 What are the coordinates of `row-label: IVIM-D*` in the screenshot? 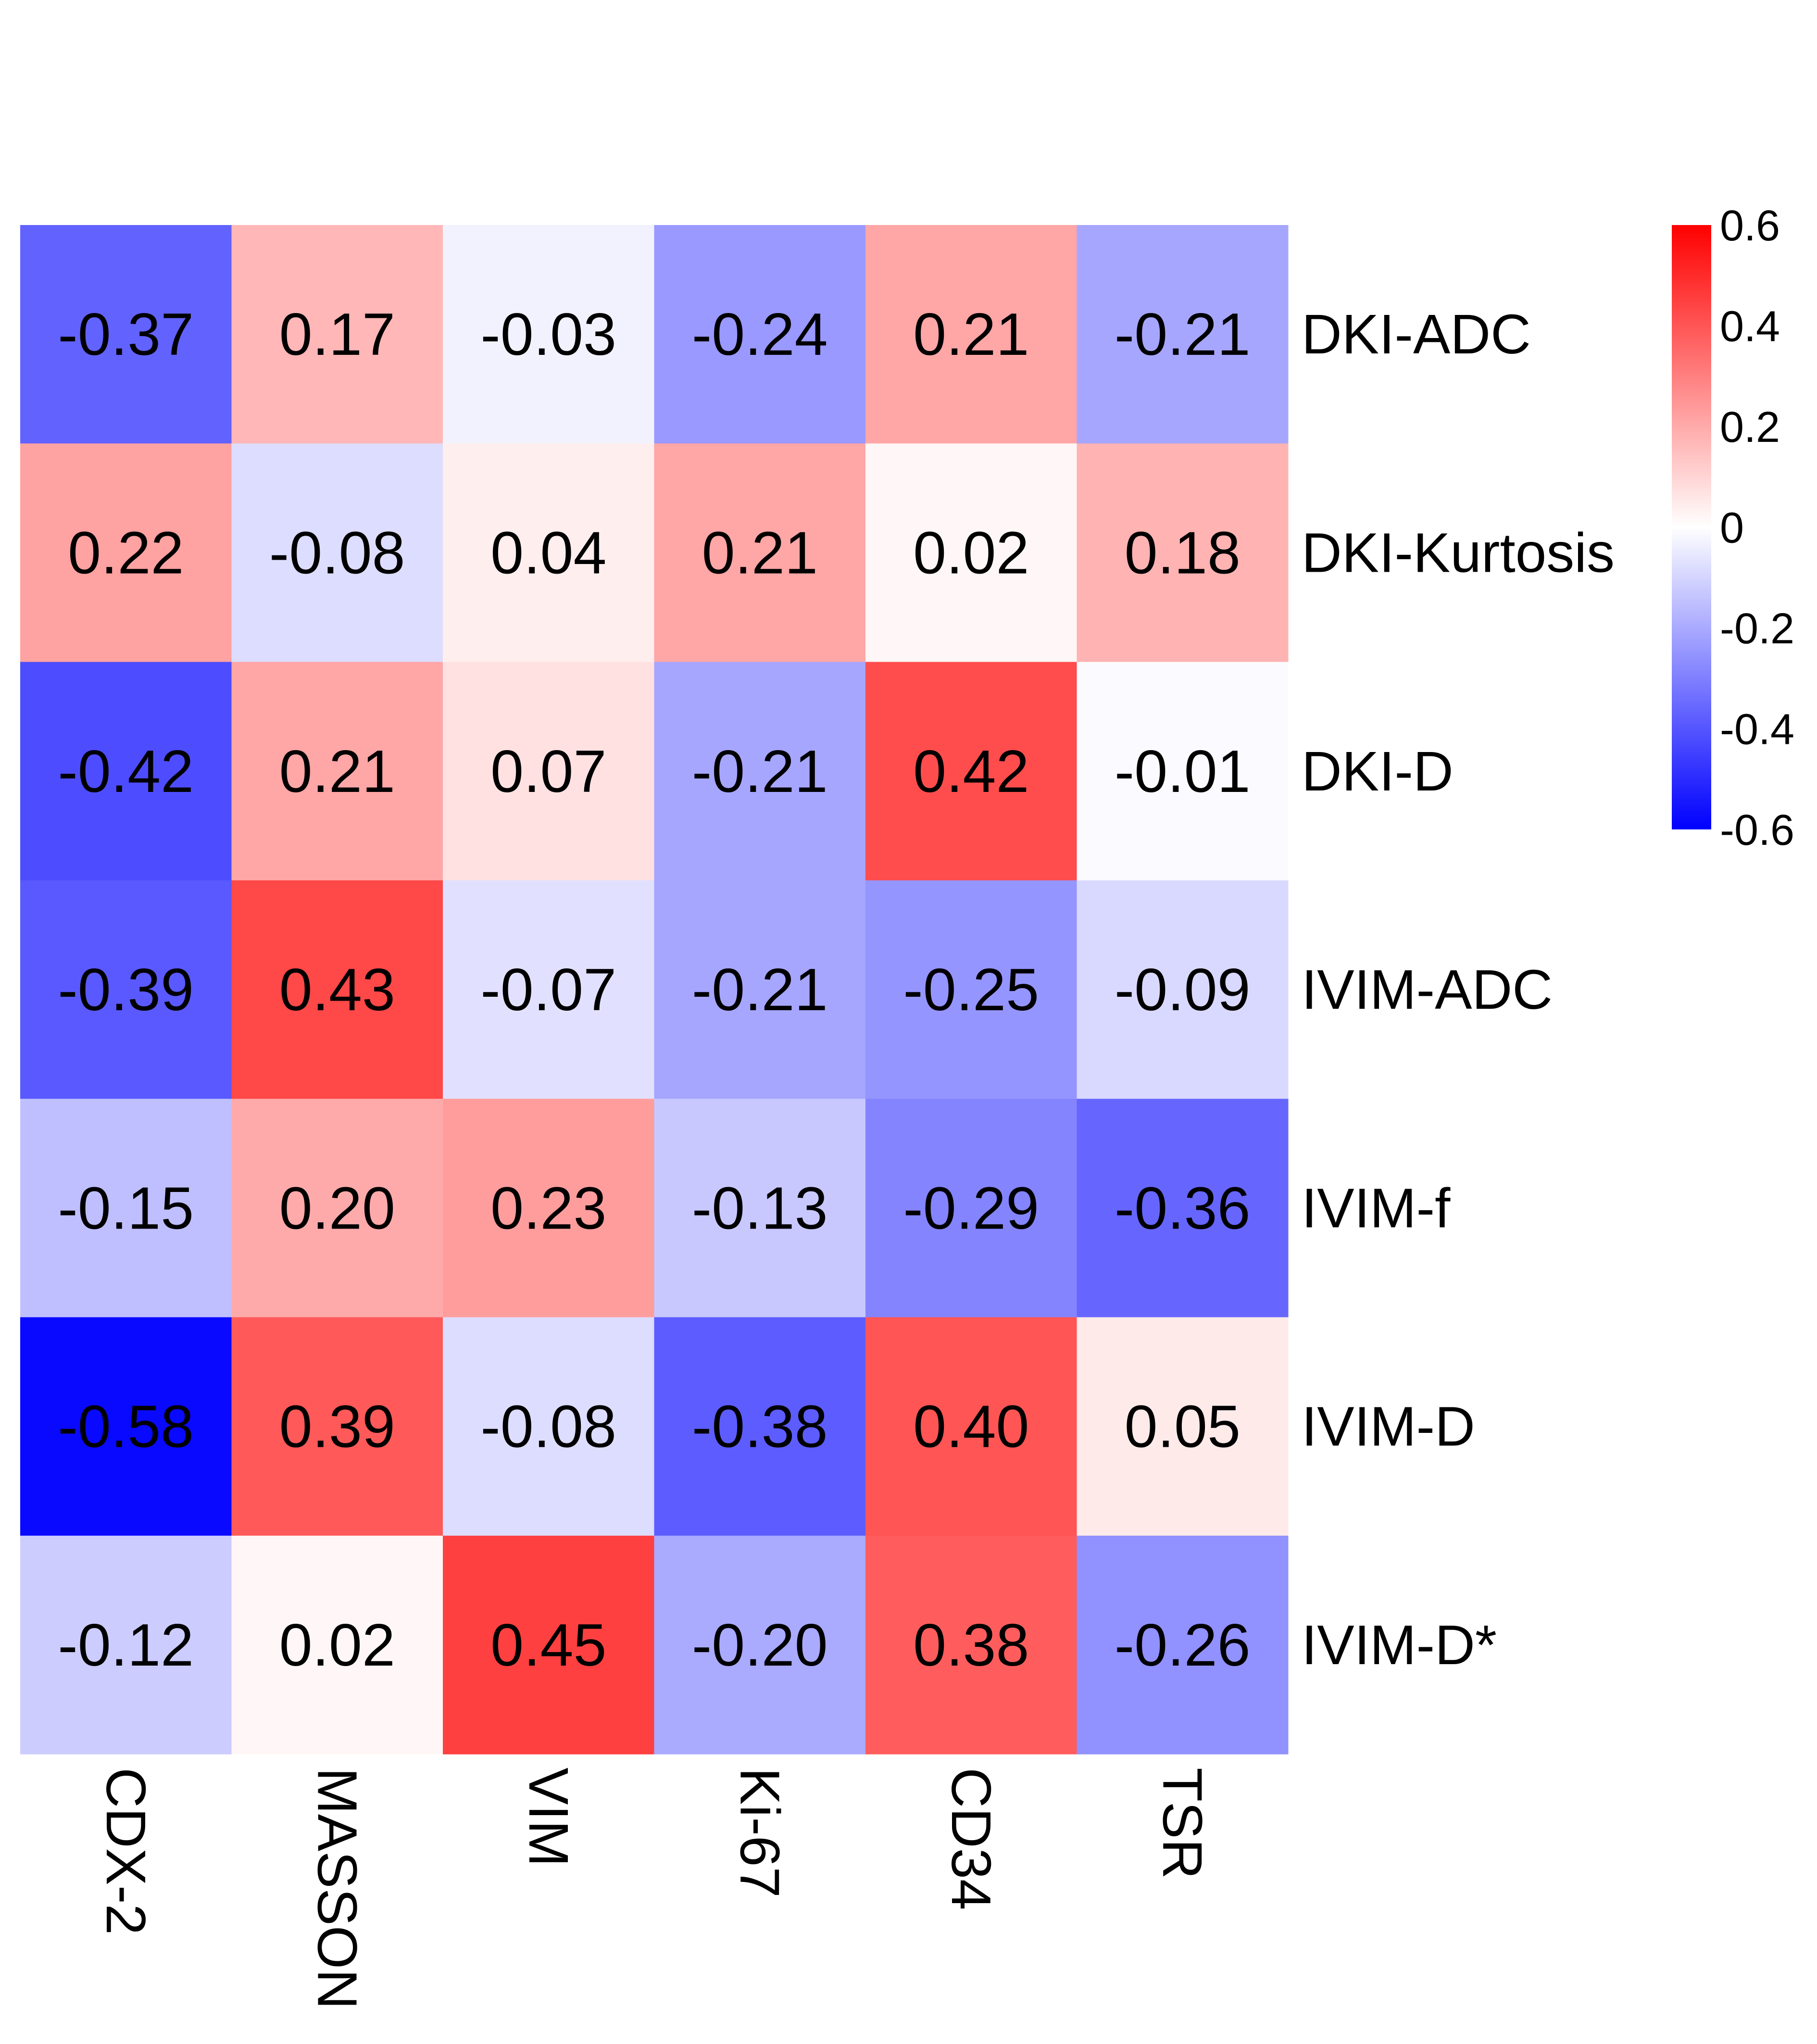 It's located at (1399, 1645).